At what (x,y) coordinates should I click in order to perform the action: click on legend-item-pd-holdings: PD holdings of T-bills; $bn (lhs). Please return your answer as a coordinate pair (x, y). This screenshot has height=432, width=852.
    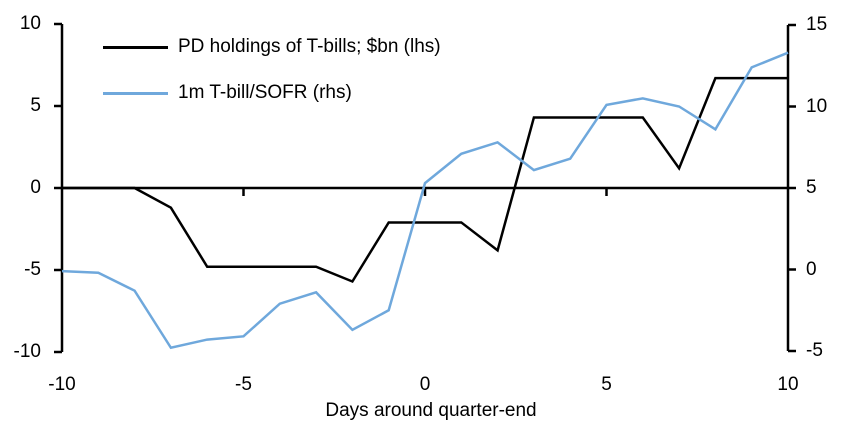
    Looking at the image, I should click on (272, 47).